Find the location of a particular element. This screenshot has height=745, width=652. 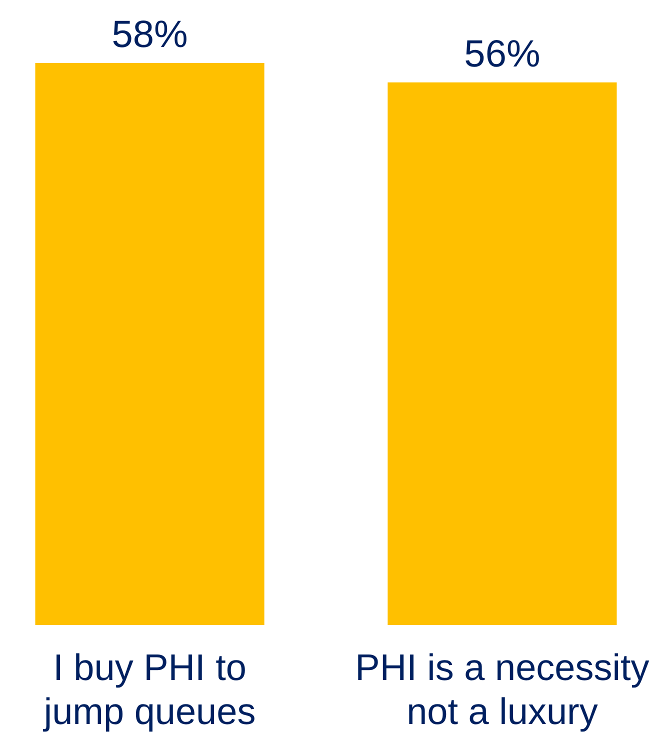

data-label: 58% is located at coordinates (150, 35).